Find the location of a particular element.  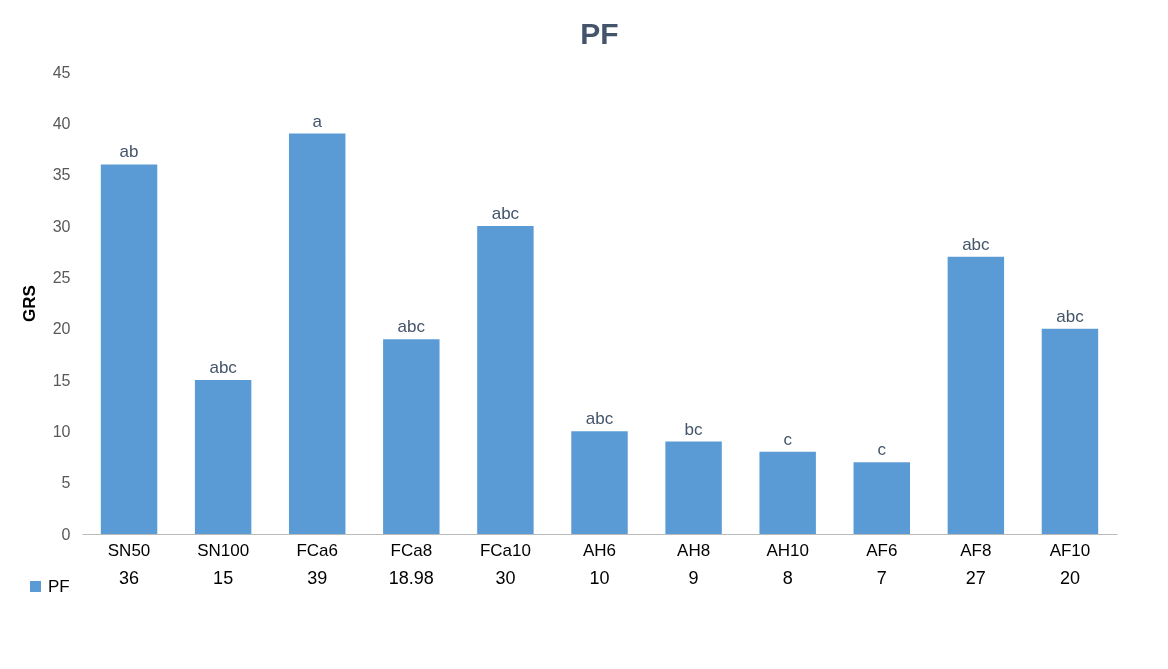

x-tick-label: SN50 is located at coordinates (129, 550).